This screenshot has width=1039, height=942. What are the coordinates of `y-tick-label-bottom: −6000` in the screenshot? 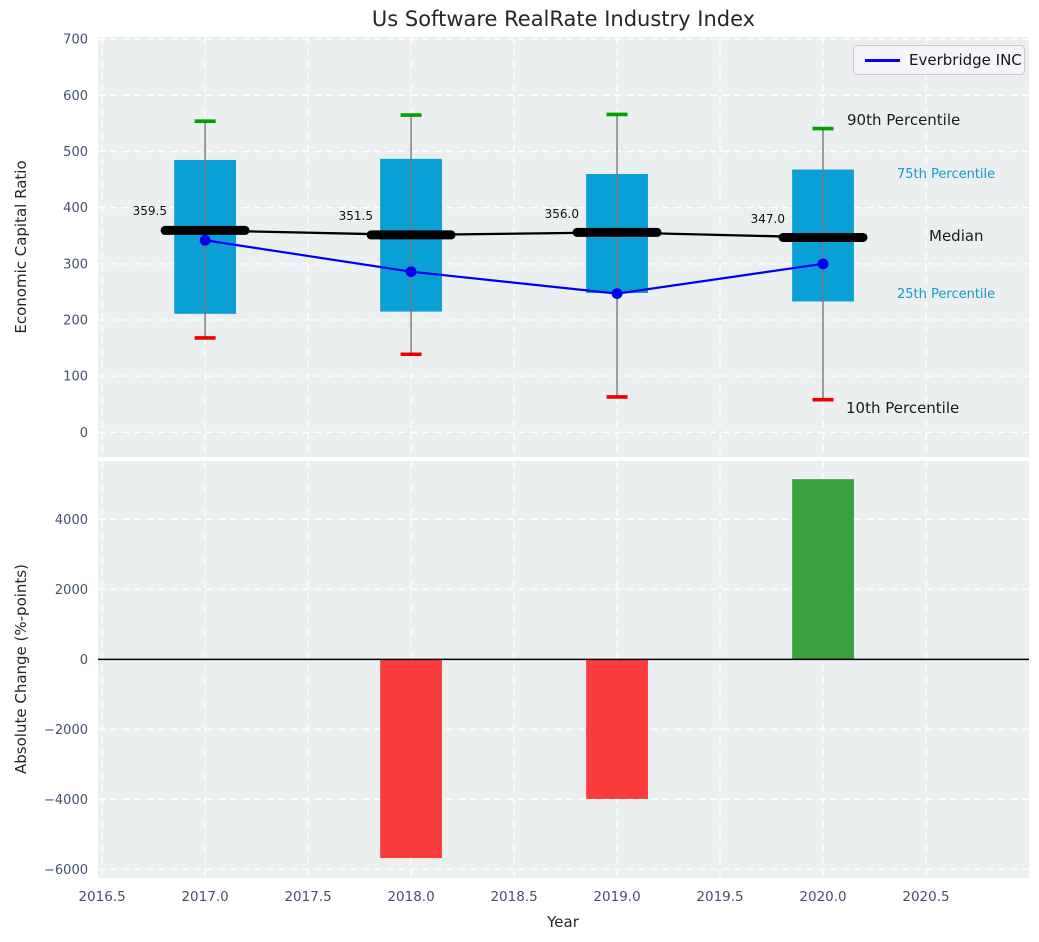 It's located at (66, 870).